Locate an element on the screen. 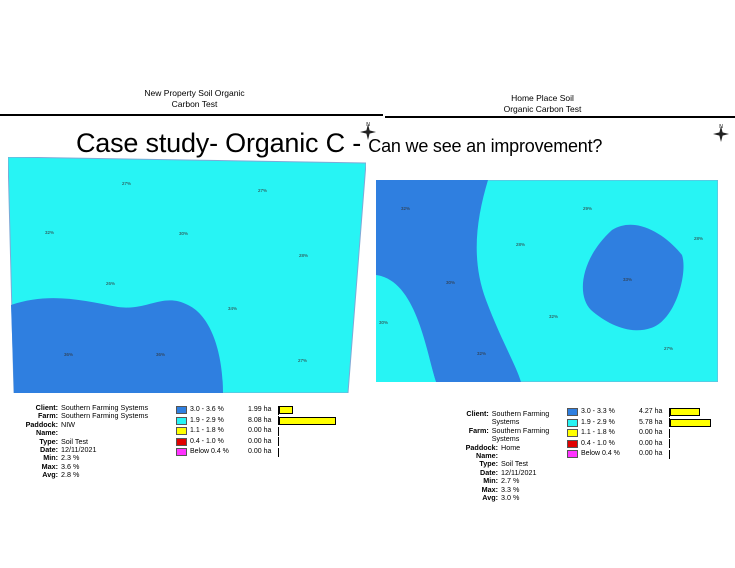  farm-value: Southern Farming Systems is located at coordinates (105, 416).